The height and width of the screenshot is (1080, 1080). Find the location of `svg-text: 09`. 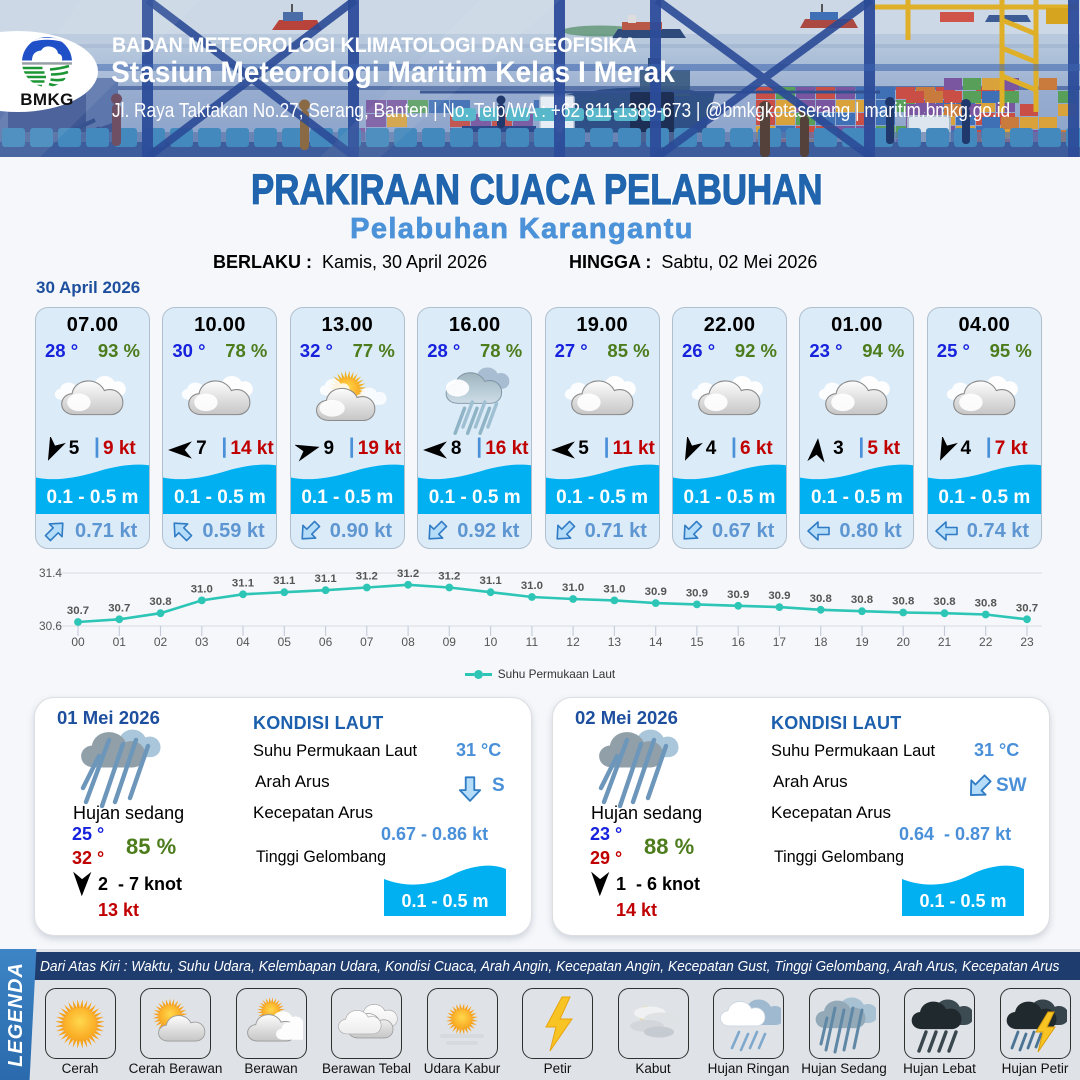

svg-text: 09 is located at coordinates (450, 642).